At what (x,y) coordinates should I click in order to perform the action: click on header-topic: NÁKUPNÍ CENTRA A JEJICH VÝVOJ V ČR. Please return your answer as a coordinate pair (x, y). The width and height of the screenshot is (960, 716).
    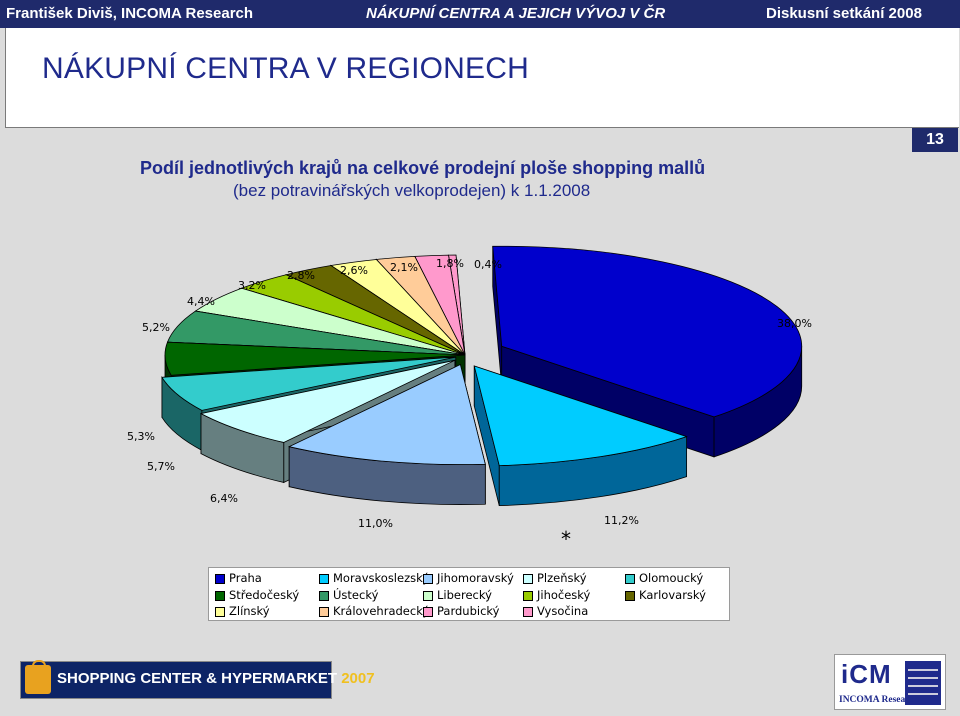
    Looking at the image, I should click on (516, 13).